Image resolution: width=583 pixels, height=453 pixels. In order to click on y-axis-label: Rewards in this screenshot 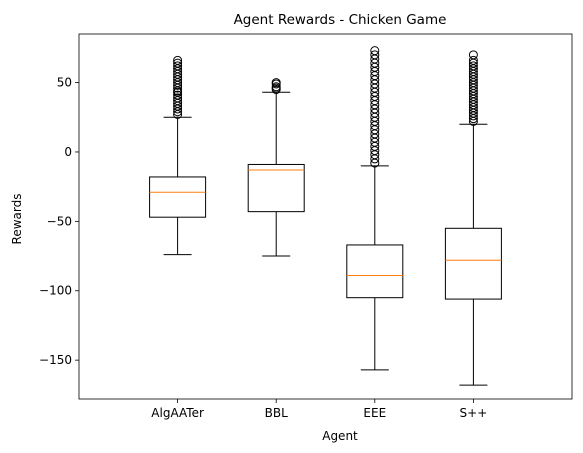, I will do `click(17, 219)`.